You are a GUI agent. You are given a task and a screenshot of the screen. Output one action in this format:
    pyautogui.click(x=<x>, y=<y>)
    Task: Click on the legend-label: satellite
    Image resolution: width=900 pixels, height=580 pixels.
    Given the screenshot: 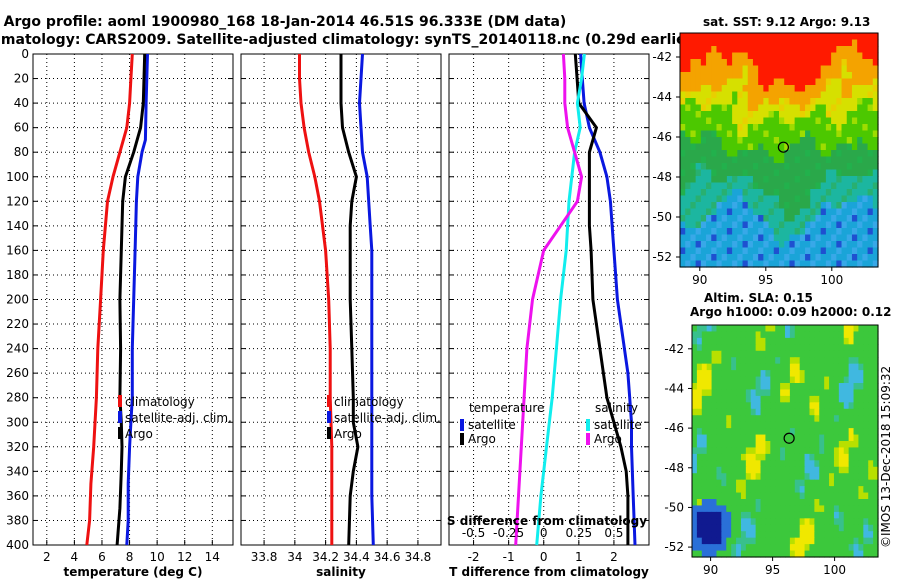 What is the action you would take?
    pyautogui.click(x=618, y=425)
    